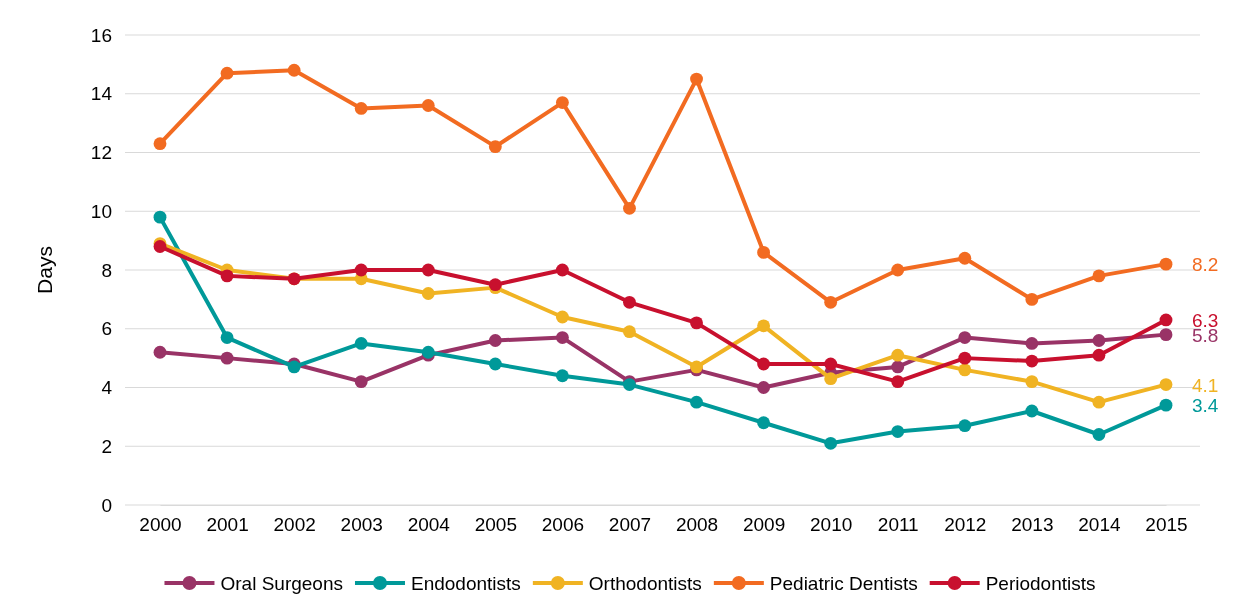  What do you see at coordinates (227, 524) in the screenshot?
I see `x-tick-label: 2001` at bounding box center [227, 524].